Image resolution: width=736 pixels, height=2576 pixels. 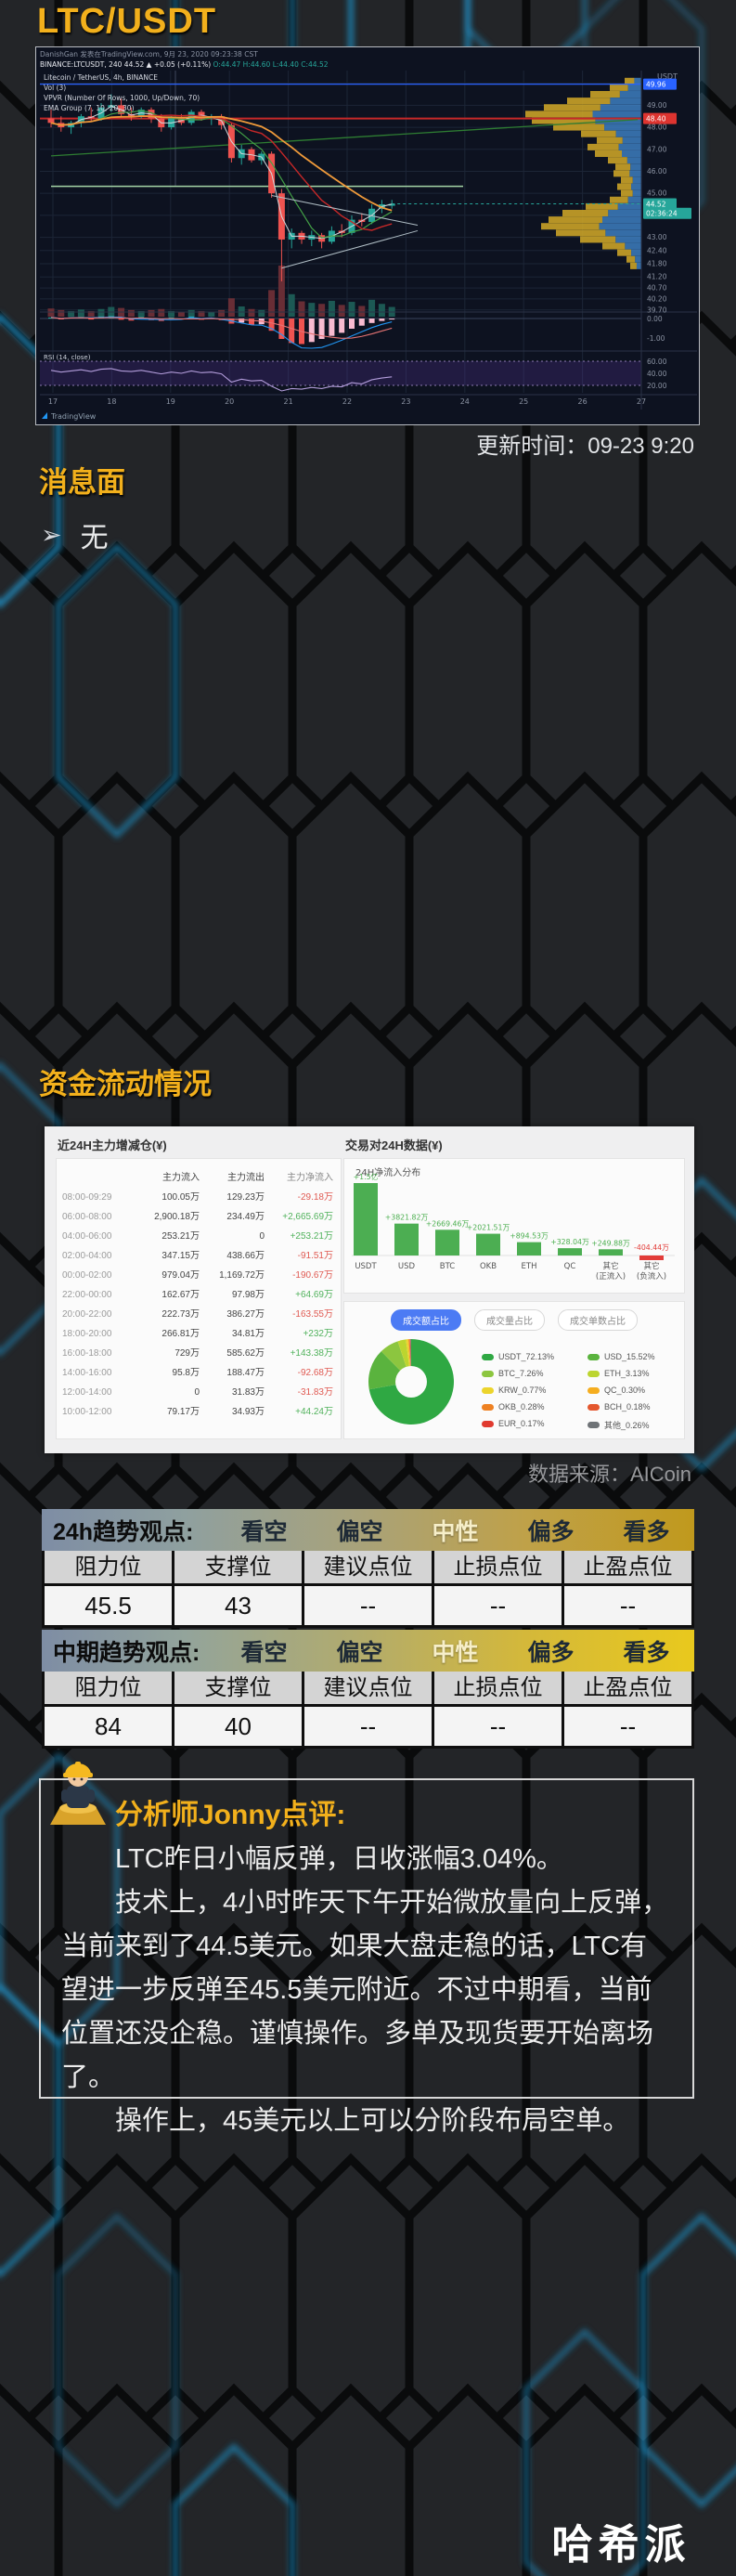 I want to click on svg-text: +1.5亿, so click(x=366, y=1177).